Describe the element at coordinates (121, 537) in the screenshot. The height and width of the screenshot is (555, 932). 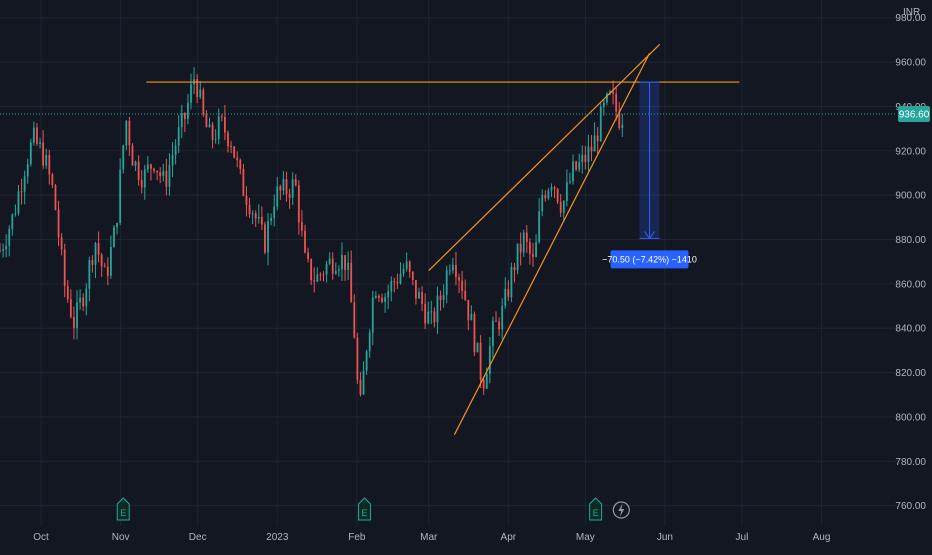
I see `x-tick-label: Nov` at that location.